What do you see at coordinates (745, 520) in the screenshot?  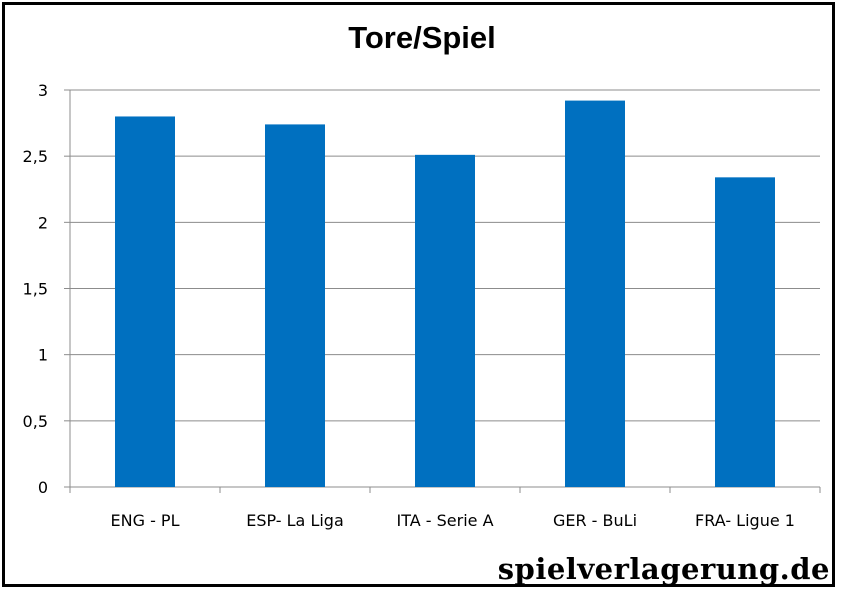 I see `x-tick-label: FRA- Ligue 1` at bounding box center [745, 520].